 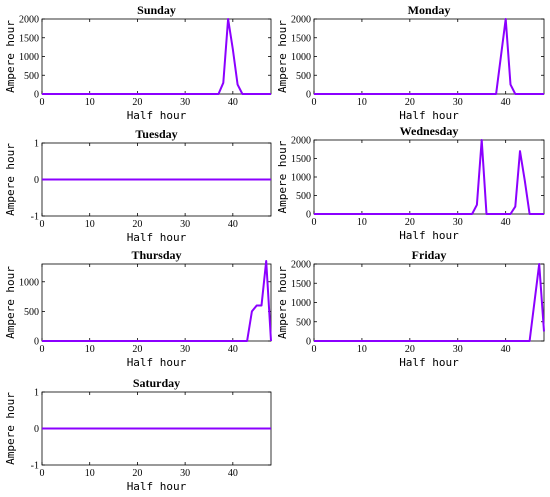 I want to click on chart-title: Thursday, so click(x=156, y=255).